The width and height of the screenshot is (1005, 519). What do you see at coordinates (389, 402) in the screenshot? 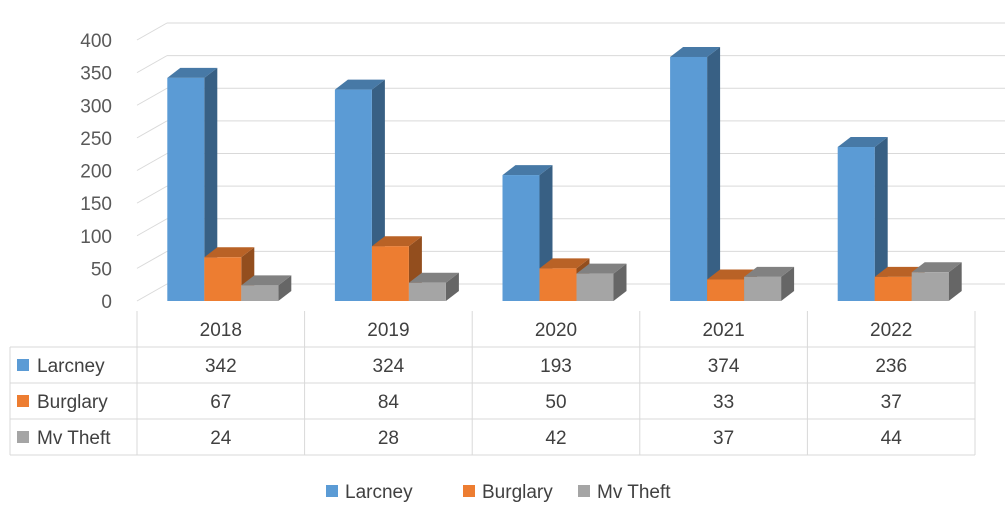
I see `data-label: 84` at bounding box center [389, 402].